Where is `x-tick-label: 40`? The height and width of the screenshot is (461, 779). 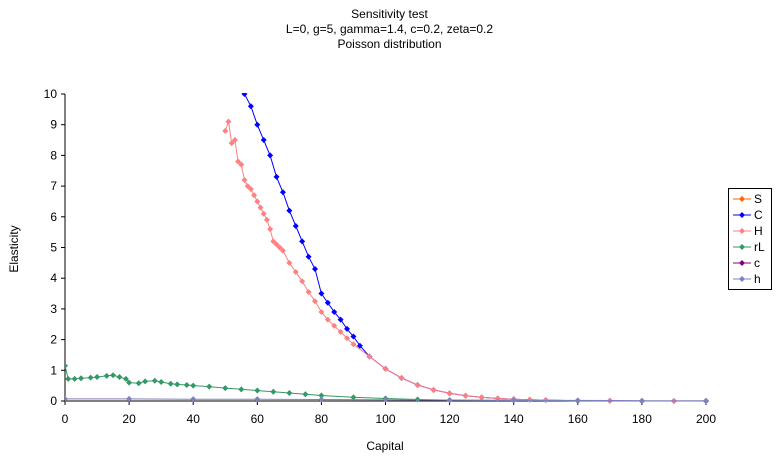 x-tick-label: 40 is located at coordinates (194, 419).